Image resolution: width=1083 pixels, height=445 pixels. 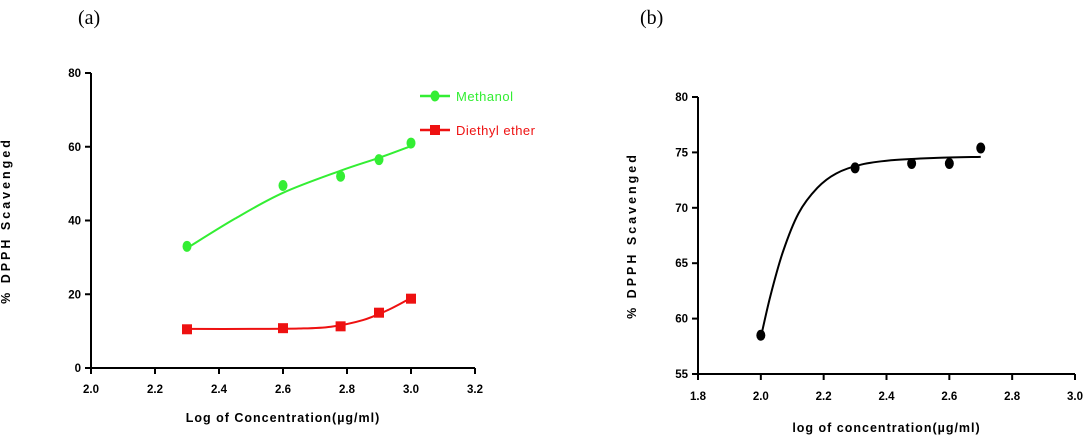 What do you see at coordinates (74, 295) in the screenshot?
I see `y-tick-label: 20` at bounding box center [74, 295].